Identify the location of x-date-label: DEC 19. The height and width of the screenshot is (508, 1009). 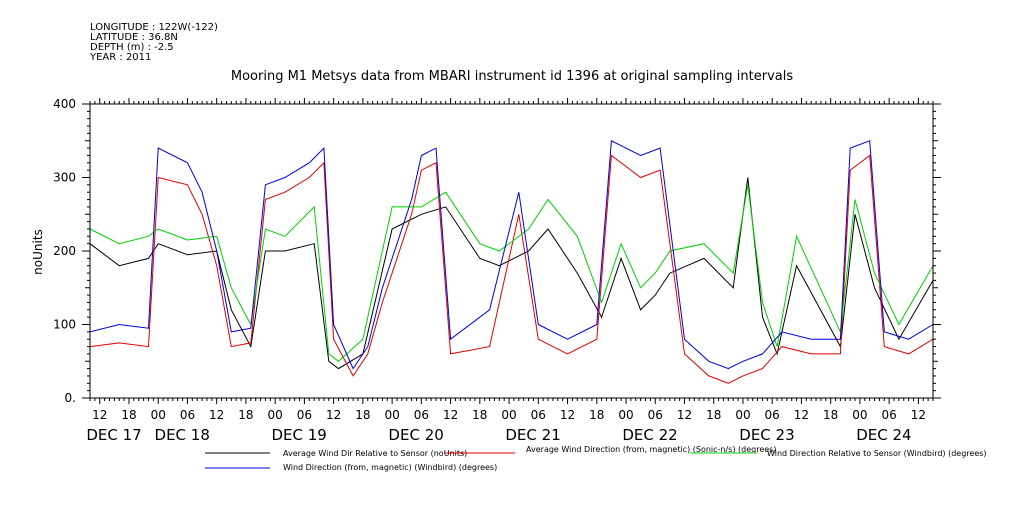
(298, 435).